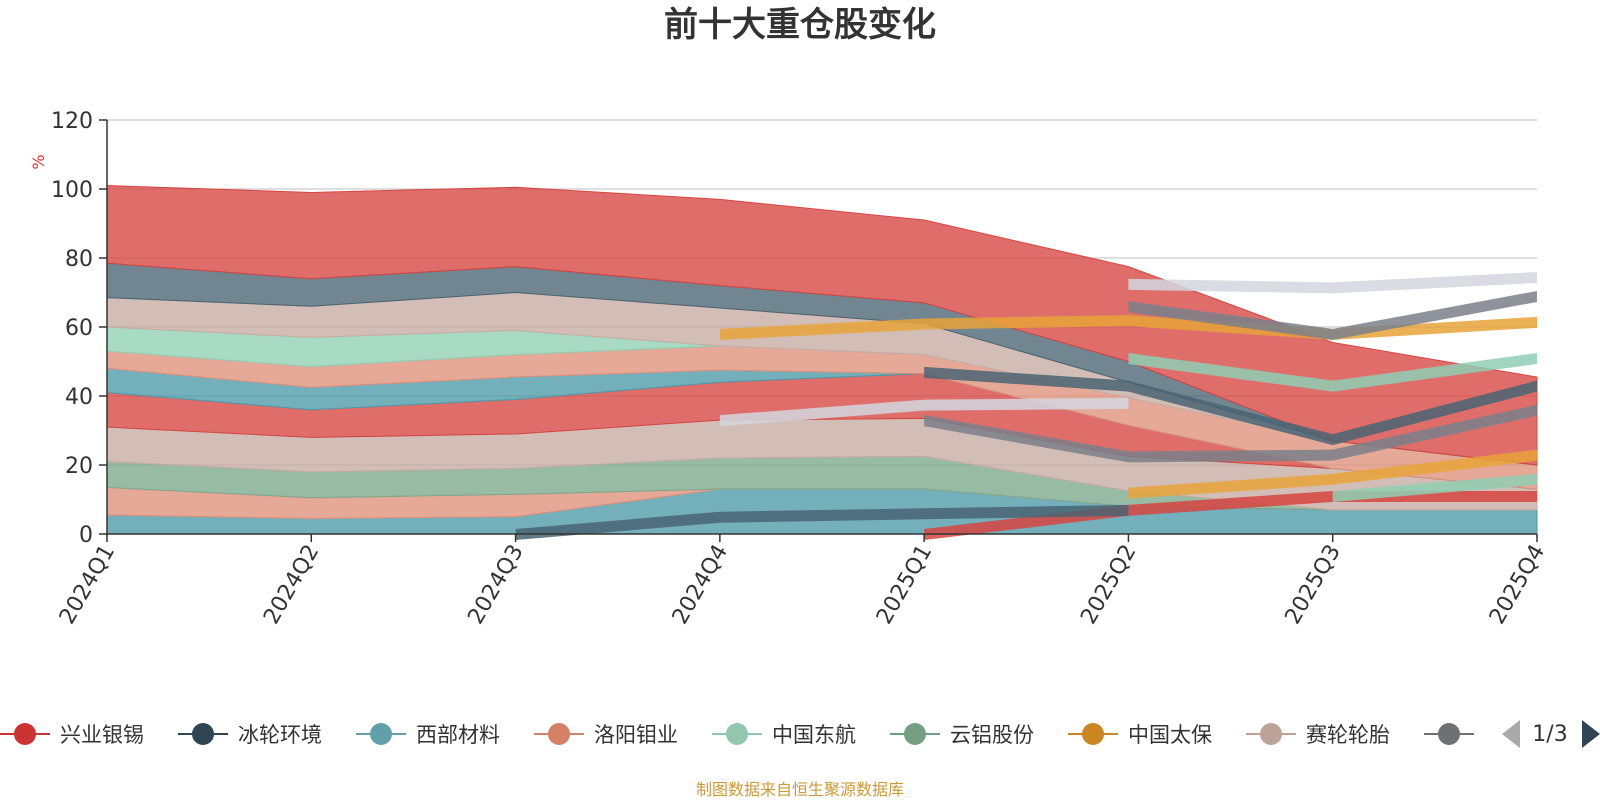 This screenshot has width=1600, height=800. What do you see at coordinates (800, 25) in the screenshot?
I see `chart-title: 前十大重仓股变化` at bounding box center [800, 25].